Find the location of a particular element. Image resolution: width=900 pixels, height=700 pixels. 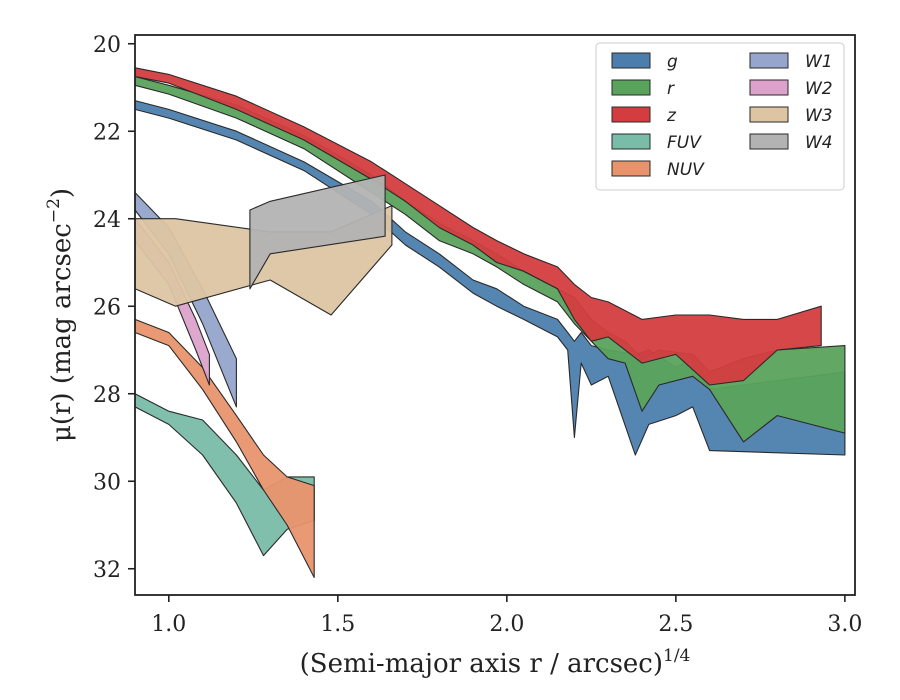

x-tick-label: 1.5 is located at coordinates (337, 624).